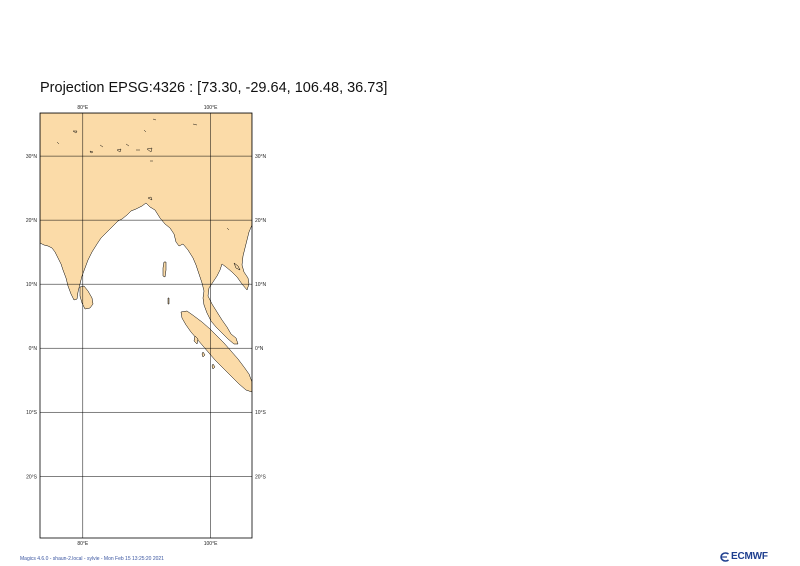 The width and height of the screenshot is (800, 566). What do you see at coordinates (164, 269) in the screenshot?
I see `land-andaman-islands` at bounding box center [164, 269].